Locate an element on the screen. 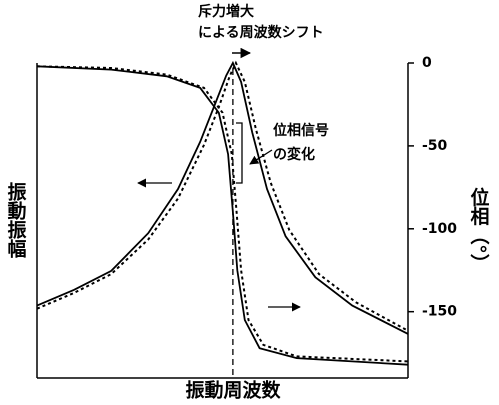 The image size is (499, 405). phase-bracket is located at coordinates (239, 153).